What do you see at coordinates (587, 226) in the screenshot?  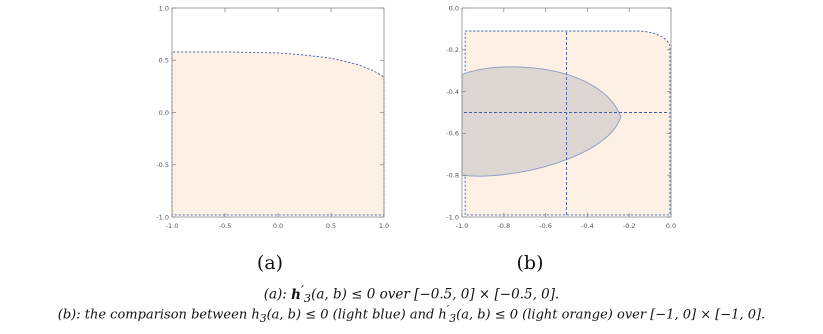 I see `x-tick-label: -0.4` at bounding box center [587, 226].